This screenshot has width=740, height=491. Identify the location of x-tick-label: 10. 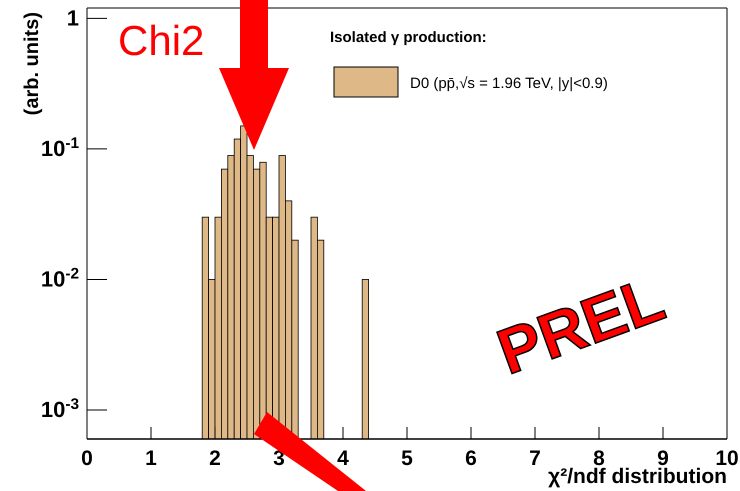
(727, 458).